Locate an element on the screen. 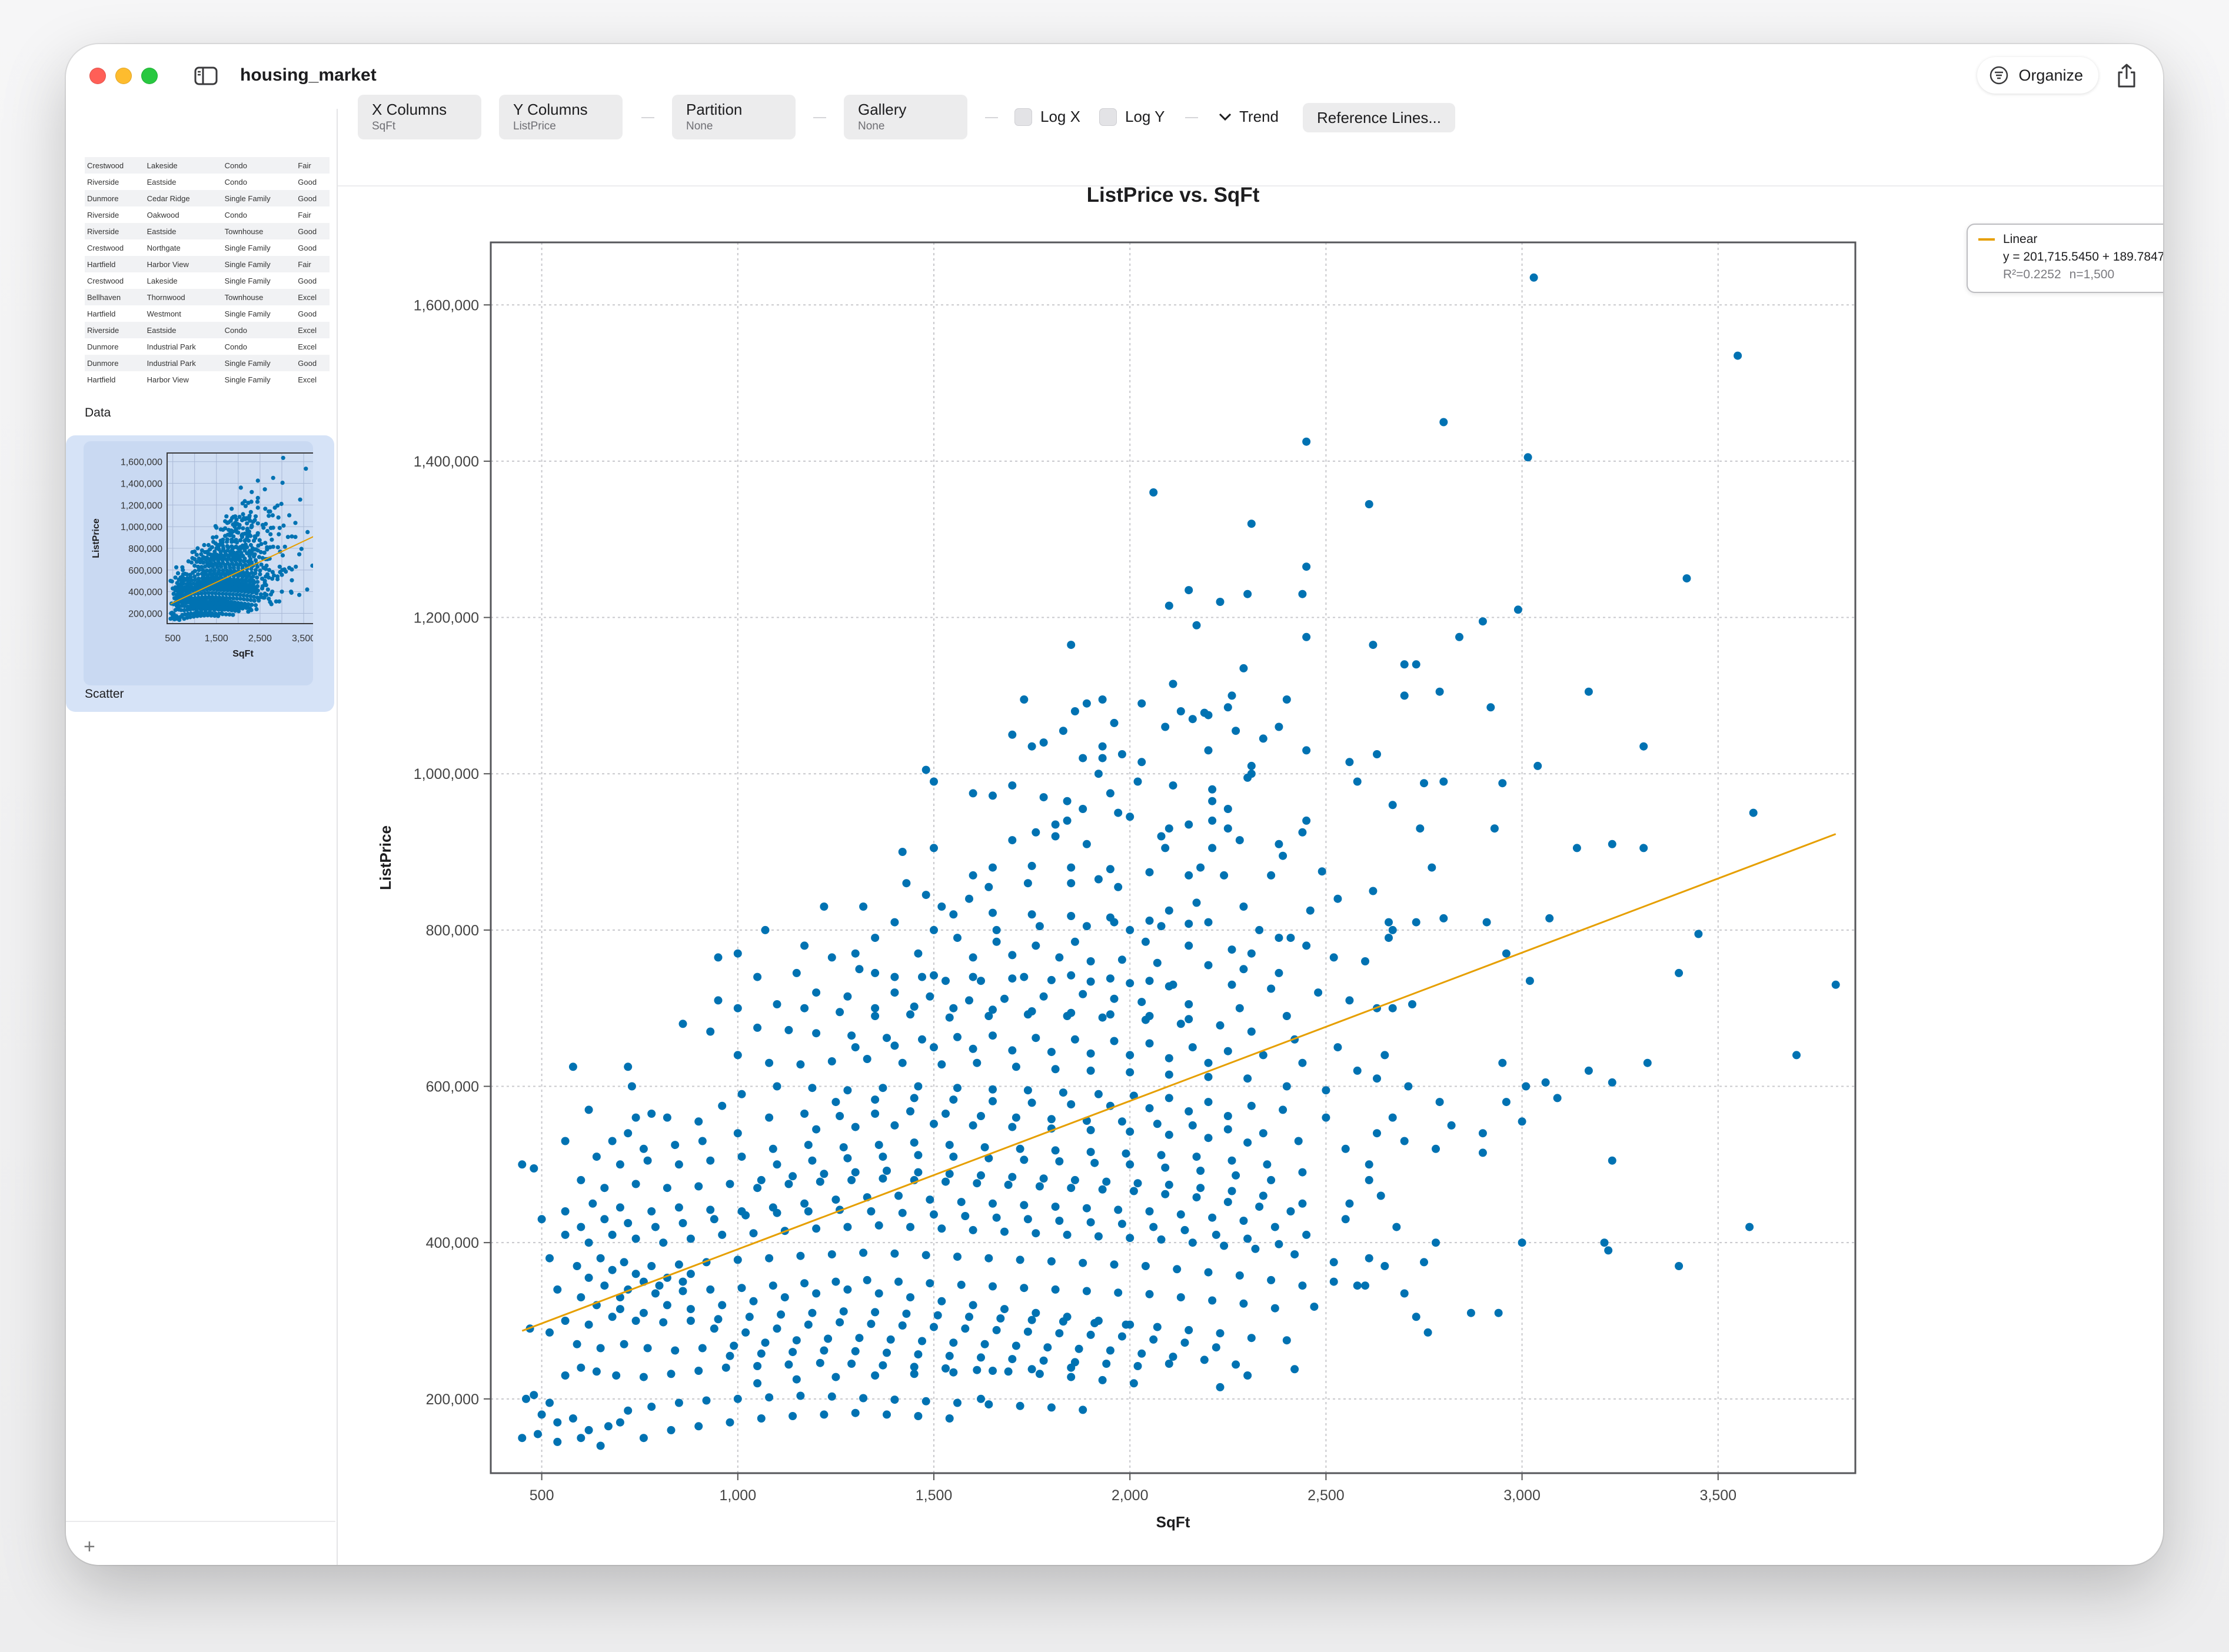 The height and width of the screenshot is (1652, 2229). trend-label: Trend is located at coordinates (1259, 116).